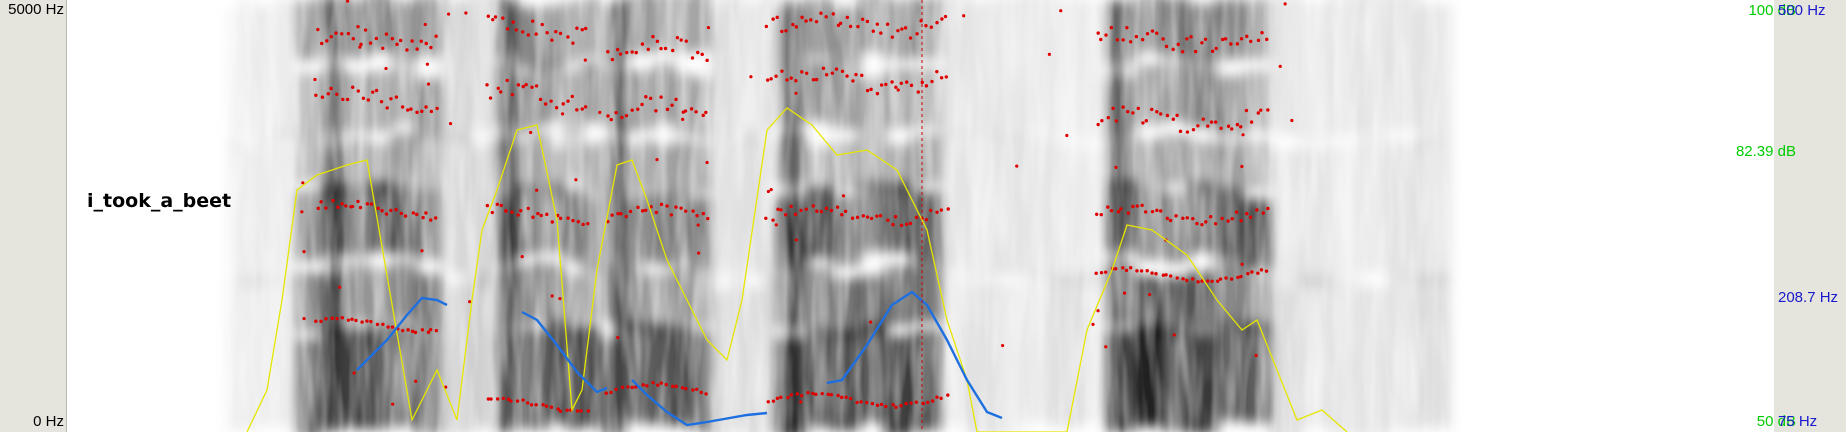 This screenshot has height=432, width=1846. What do you see at coordinates (33, 216) in the screenshot?
I see `left-axis: 5000 Hz 0 Hz` at bounding box center [33, 216].